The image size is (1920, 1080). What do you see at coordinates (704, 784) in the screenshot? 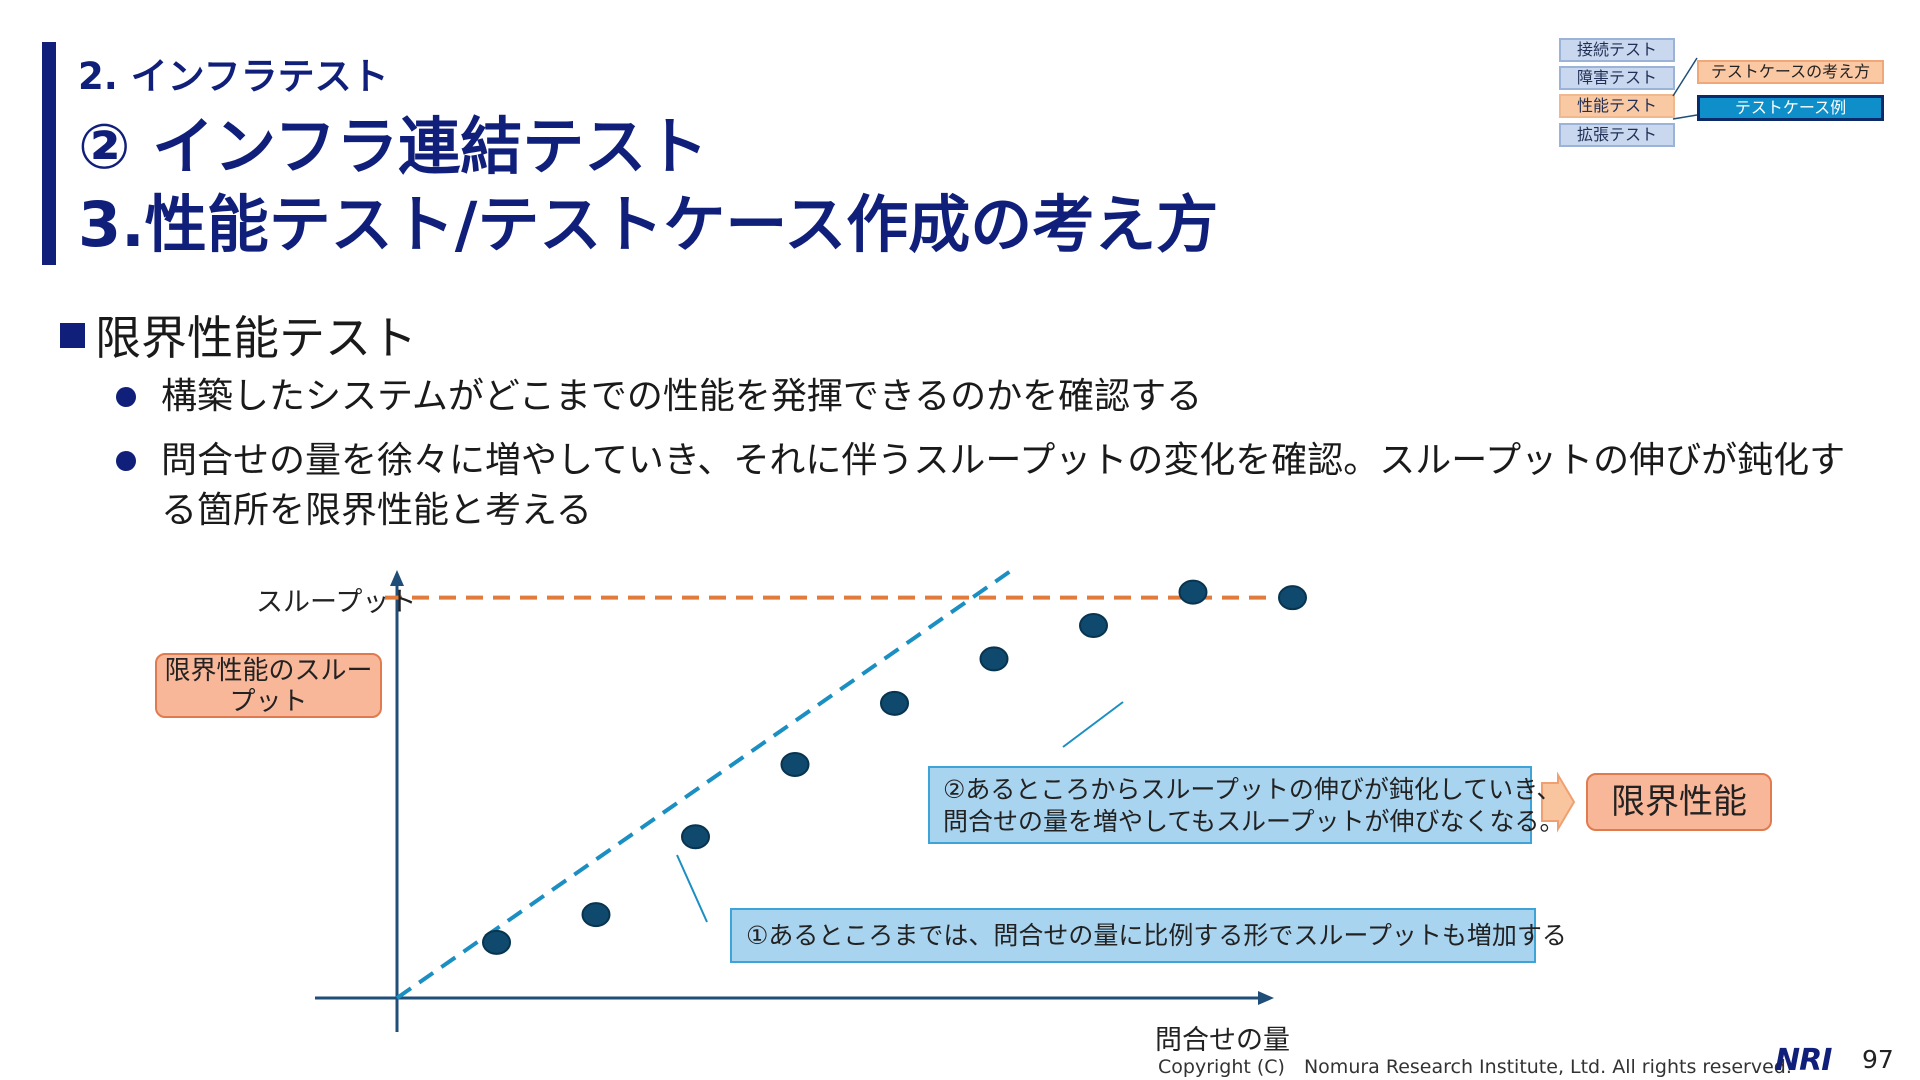
I see `proportional-reference-line` at bounding box center [704, 784].